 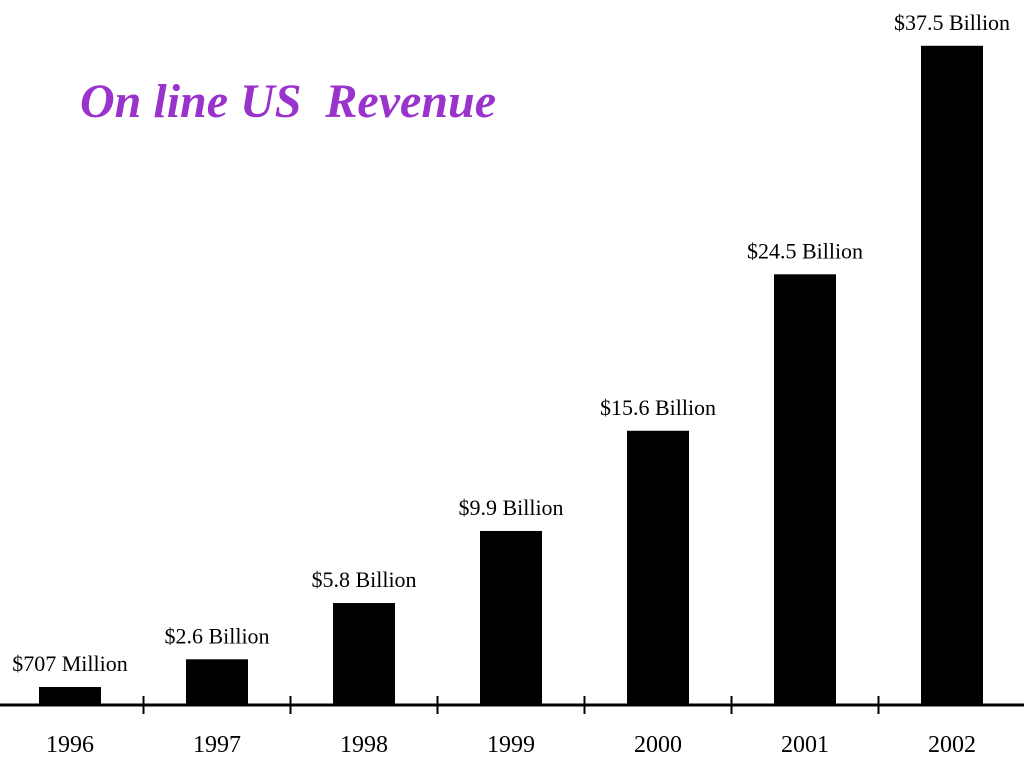 I want to click on data-label-1999: $9.9 Billion, so click(x=510, y=507).